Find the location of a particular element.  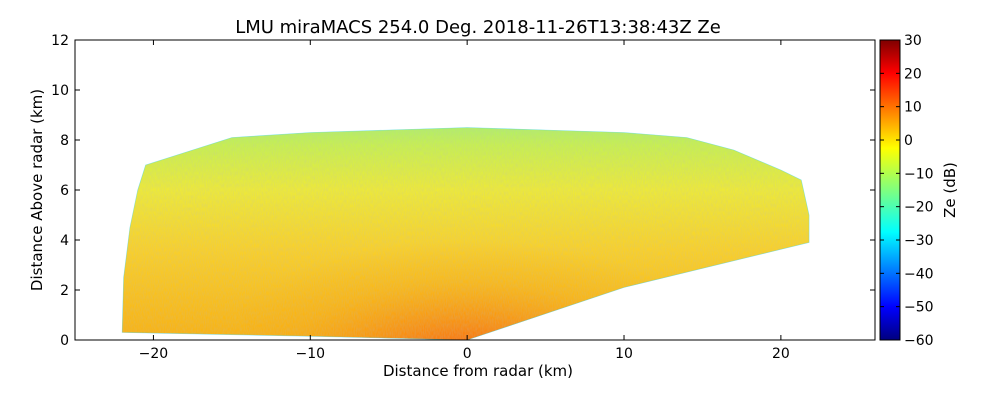

x-tick-label: −20 is located at coordinates (154, 354).